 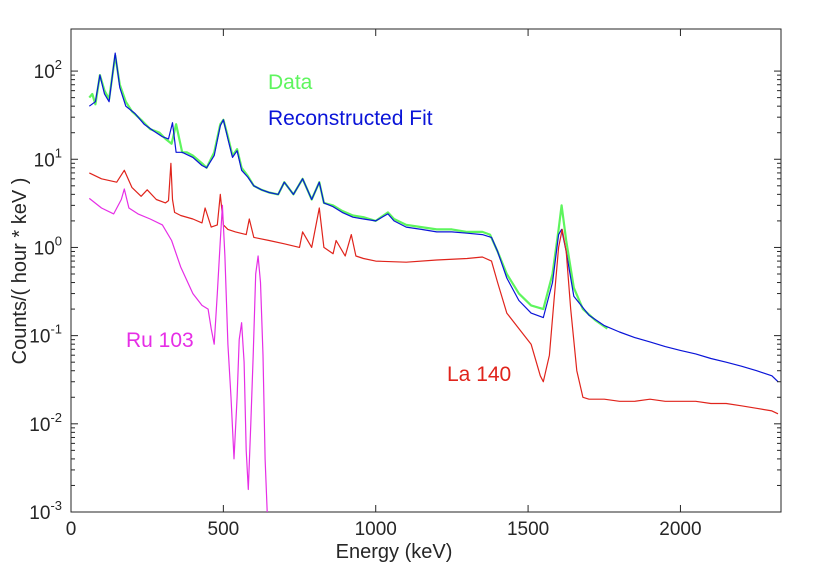 What do you see at coordinates (376, 529) in the screenshot?
I see `x-tick-label: 1000` at bounding box center [376, 529].